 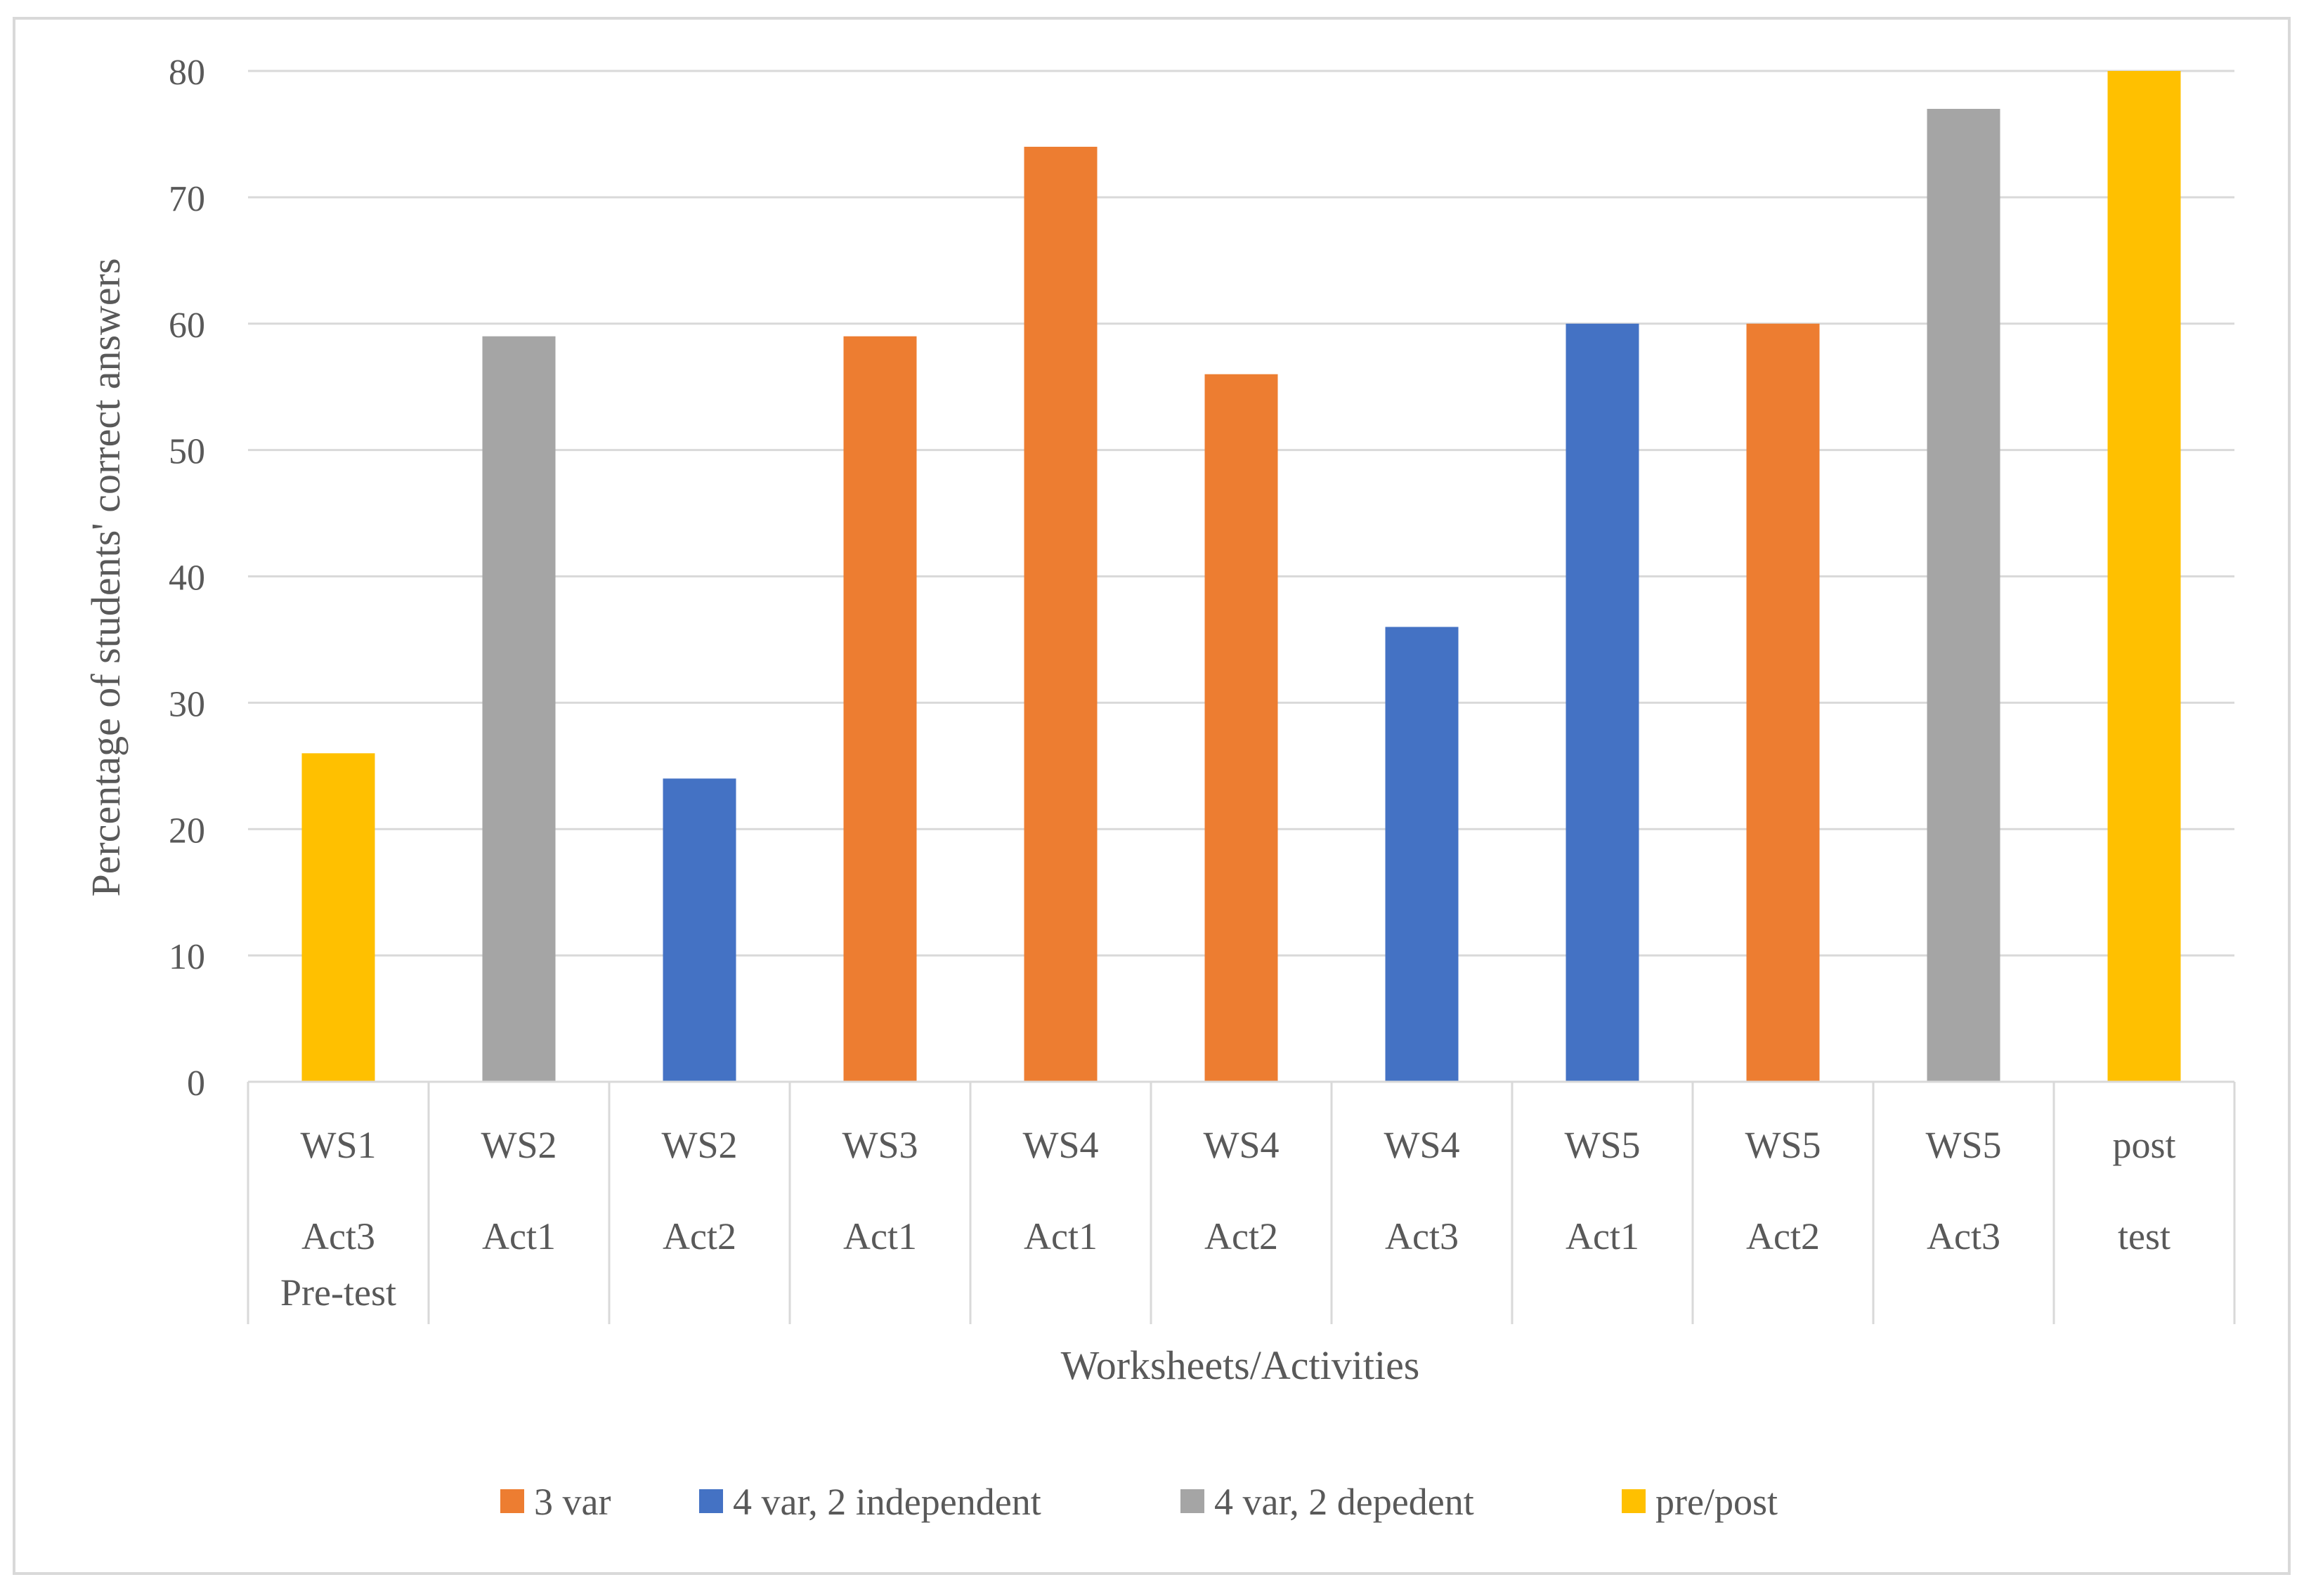 I want to click on legend-label: pre/post, so click(x=1716, y=1502).